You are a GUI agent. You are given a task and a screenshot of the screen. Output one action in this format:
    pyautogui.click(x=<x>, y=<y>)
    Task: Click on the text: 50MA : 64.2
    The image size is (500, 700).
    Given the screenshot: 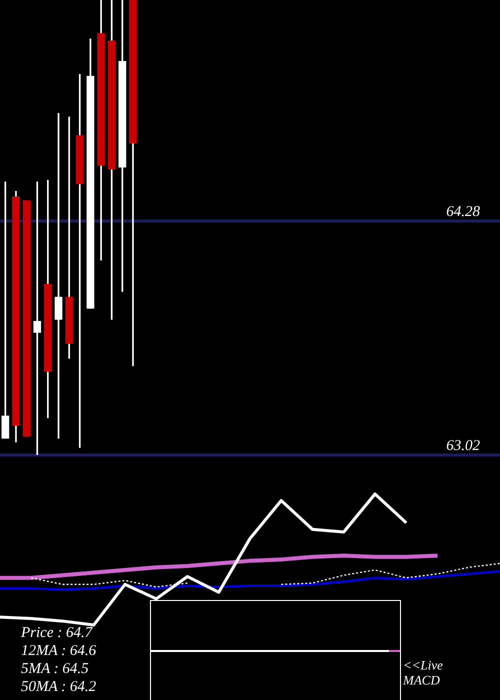 What is the action you would take?
    pyautogui.click(x=59, y=686)
    